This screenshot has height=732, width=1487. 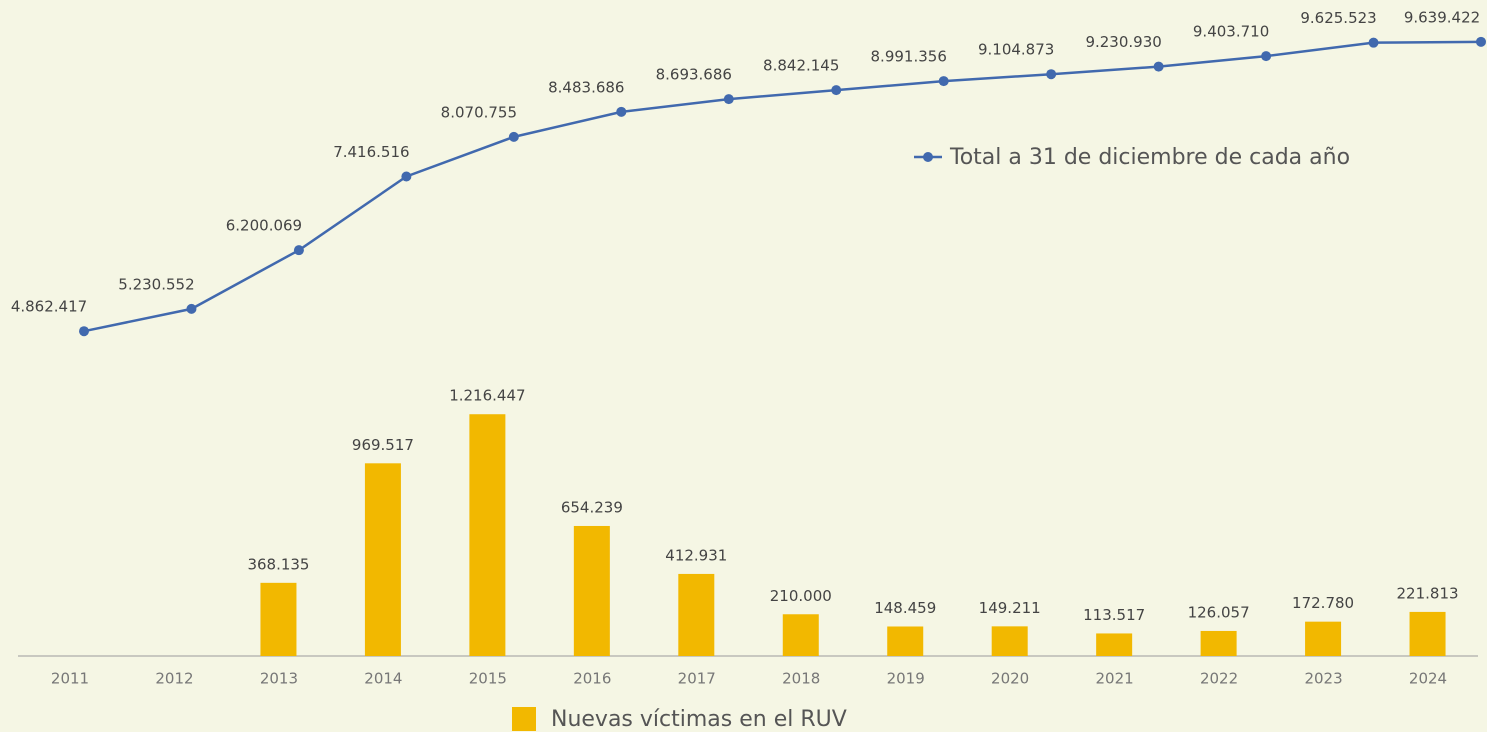 I want to click on x-tick-label: 2023, so click(x=1323, y=679).